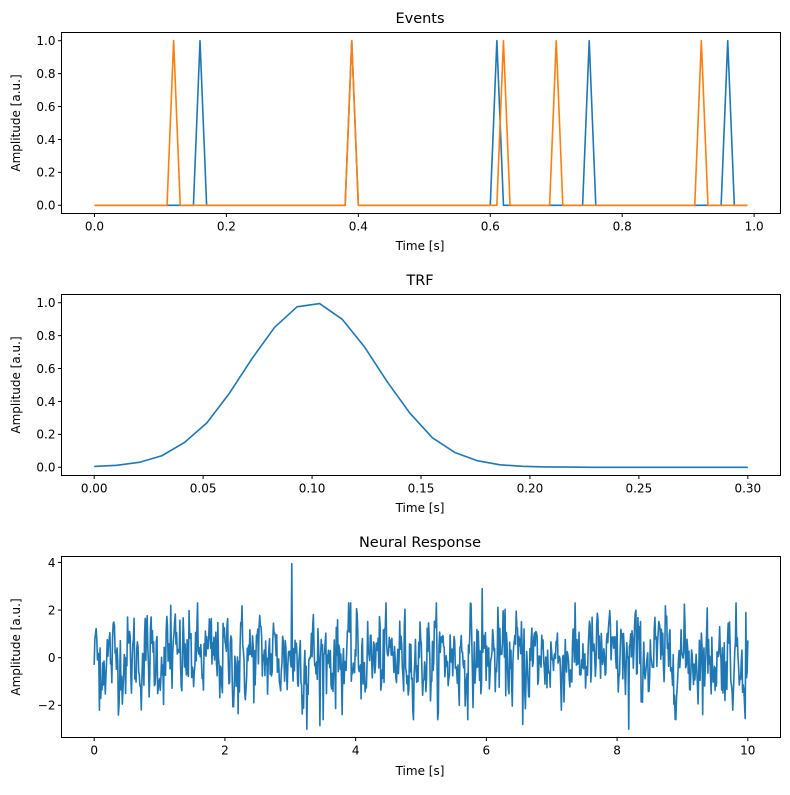  Describe the element at coordinates (16, 384) in the screenshot. I see `trf-ylabel: Amplitude [a.u.]` at that location.